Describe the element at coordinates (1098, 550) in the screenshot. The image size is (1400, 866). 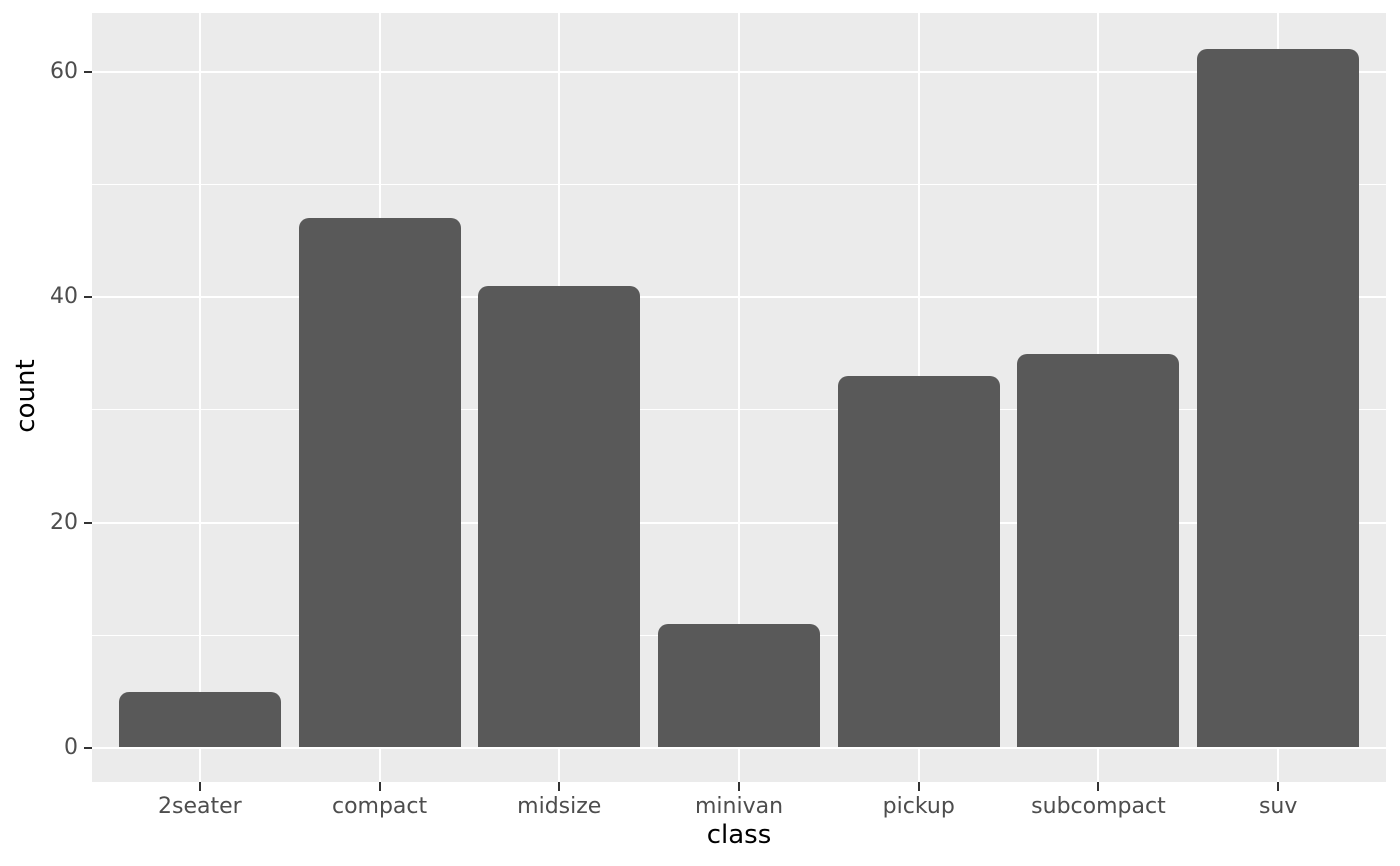
I see `bar-subcompact` at that location.